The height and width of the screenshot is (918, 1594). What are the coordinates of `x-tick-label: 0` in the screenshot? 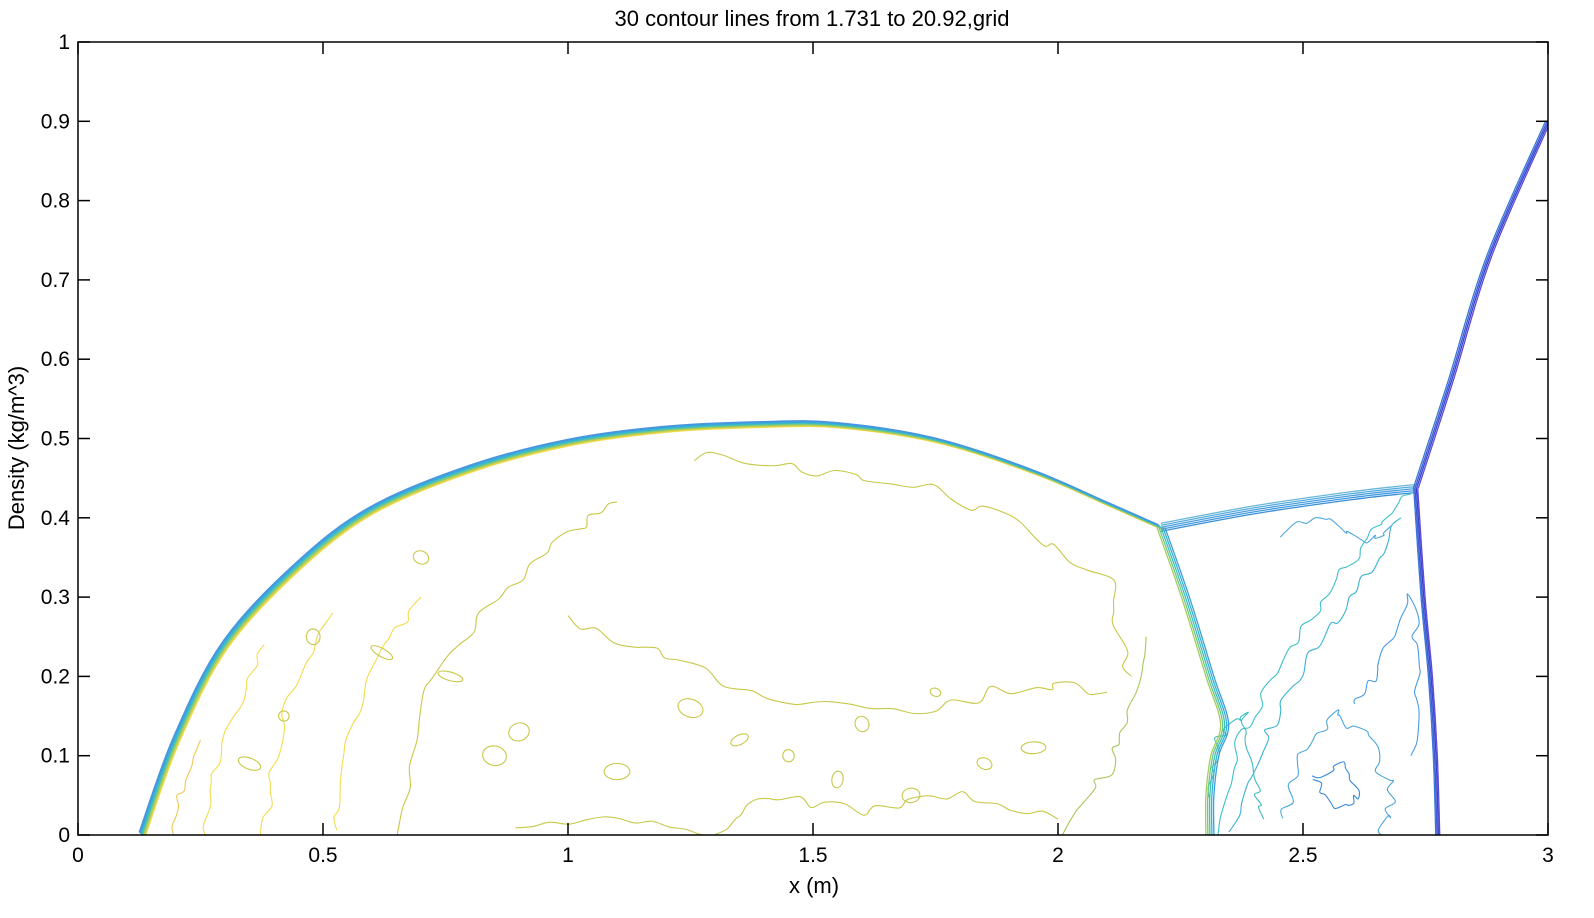 It's located at (78, 855).